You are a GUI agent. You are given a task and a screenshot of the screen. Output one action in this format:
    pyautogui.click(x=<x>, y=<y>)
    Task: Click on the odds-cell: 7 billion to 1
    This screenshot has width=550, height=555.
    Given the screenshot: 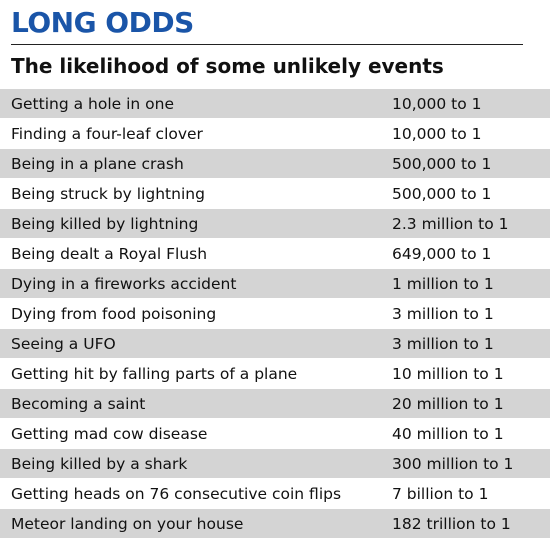 What is the action you would take?
    pyautogui.click(x=440, y=494)
    